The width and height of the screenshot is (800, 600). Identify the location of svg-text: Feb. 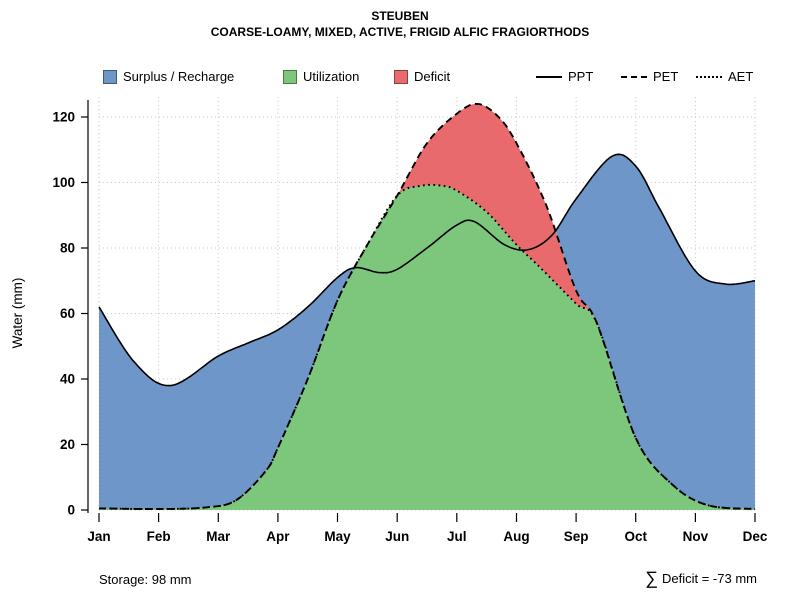
(159, 536).